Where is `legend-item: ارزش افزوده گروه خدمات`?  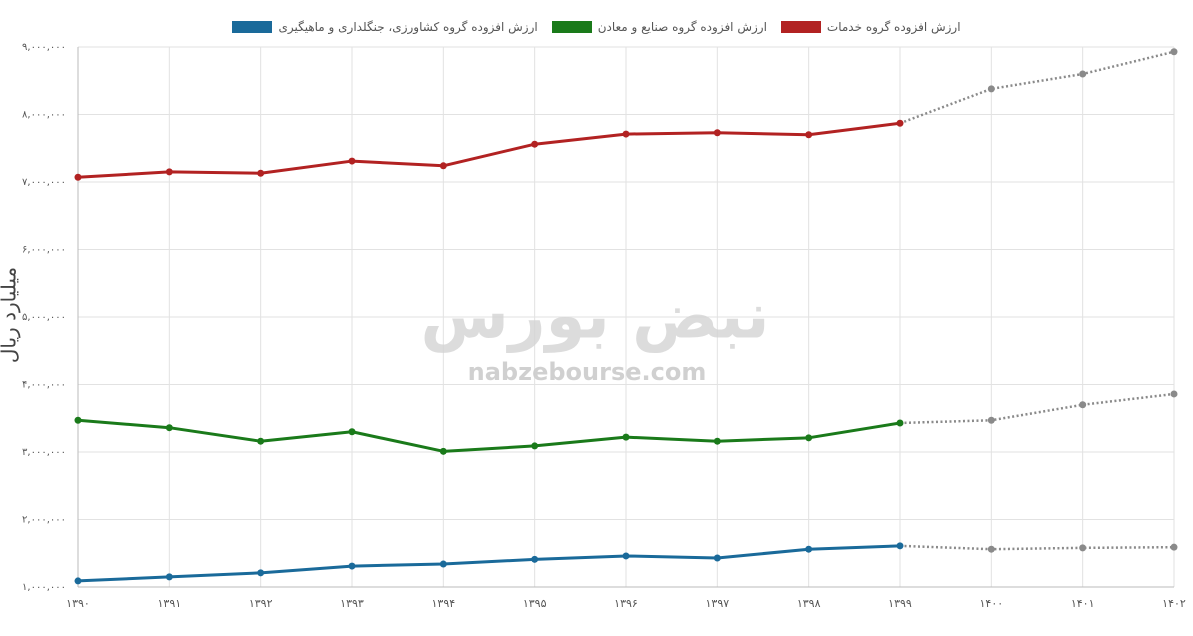
legend-item: ارزش افزوده گروه خدمات is located at coordinates (870, 27).